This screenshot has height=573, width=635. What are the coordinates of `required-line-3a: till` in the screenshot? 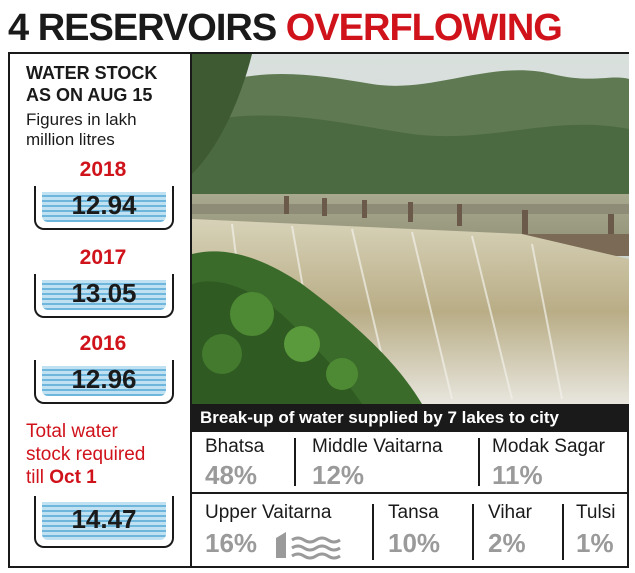 It's located at (38, 477).